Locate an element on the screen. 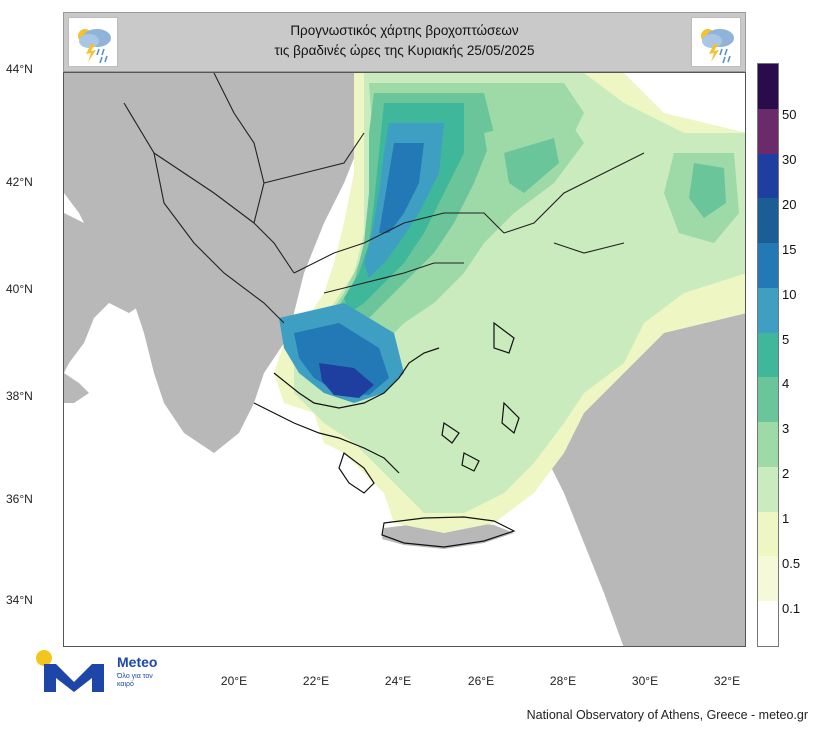 The height and width of the screenshot is (732, 820). legend-label: 50 is located at coordinates (789, 114).